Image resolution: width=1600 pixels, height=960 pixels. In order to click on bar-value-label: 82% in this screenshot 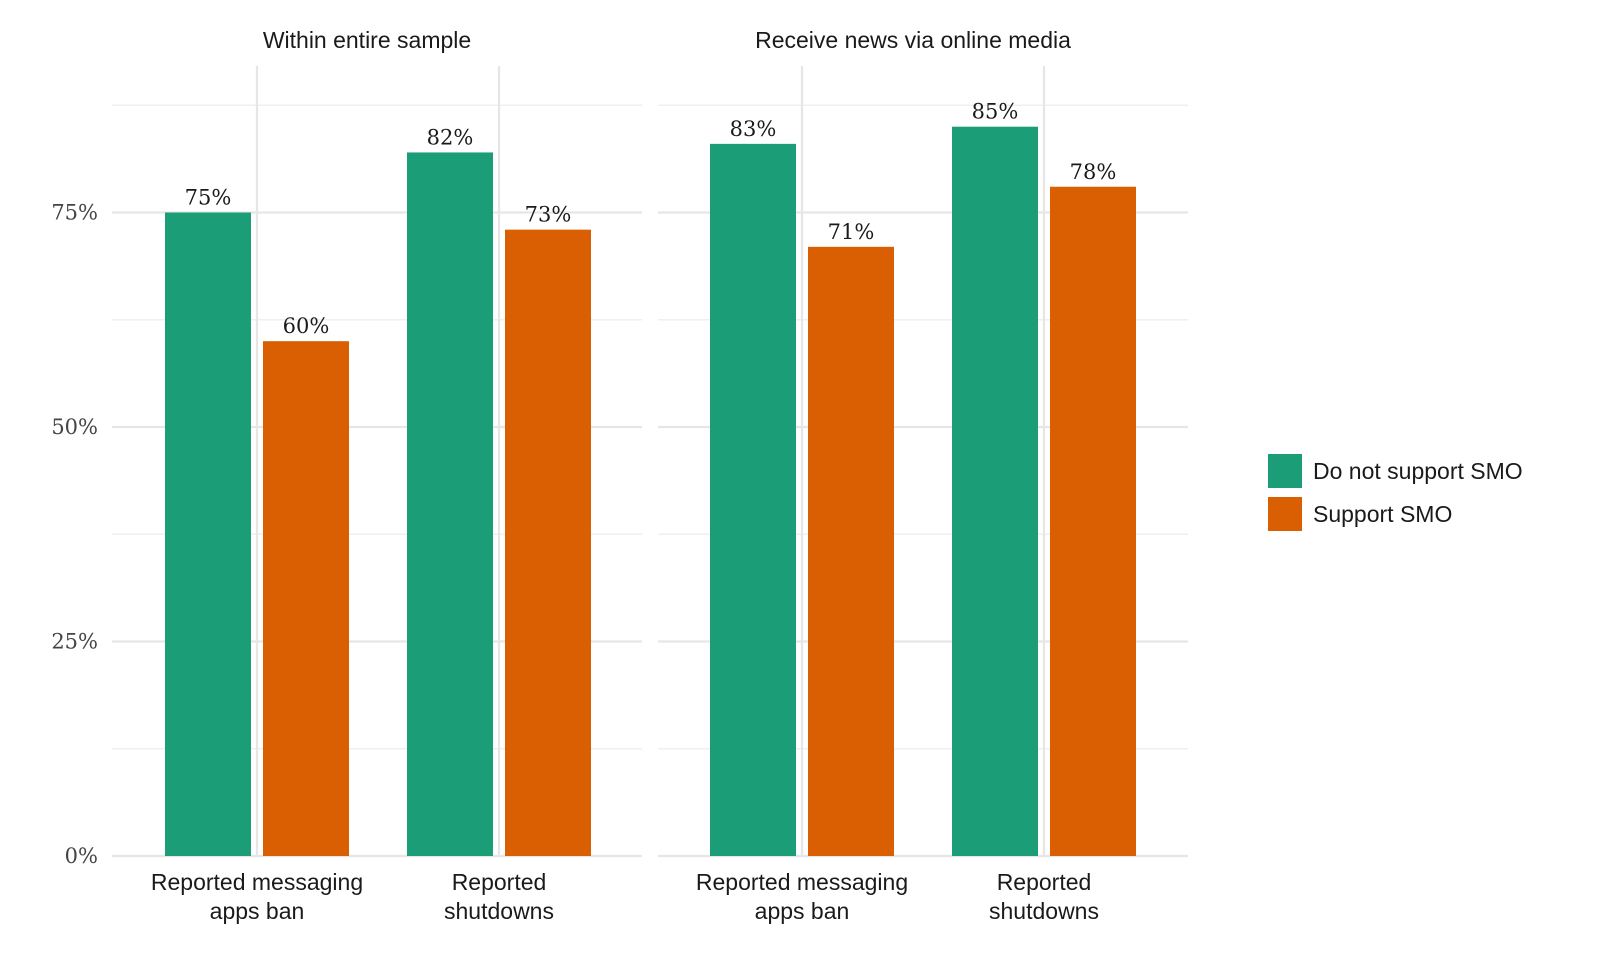, I will do `click(450, 137)`.